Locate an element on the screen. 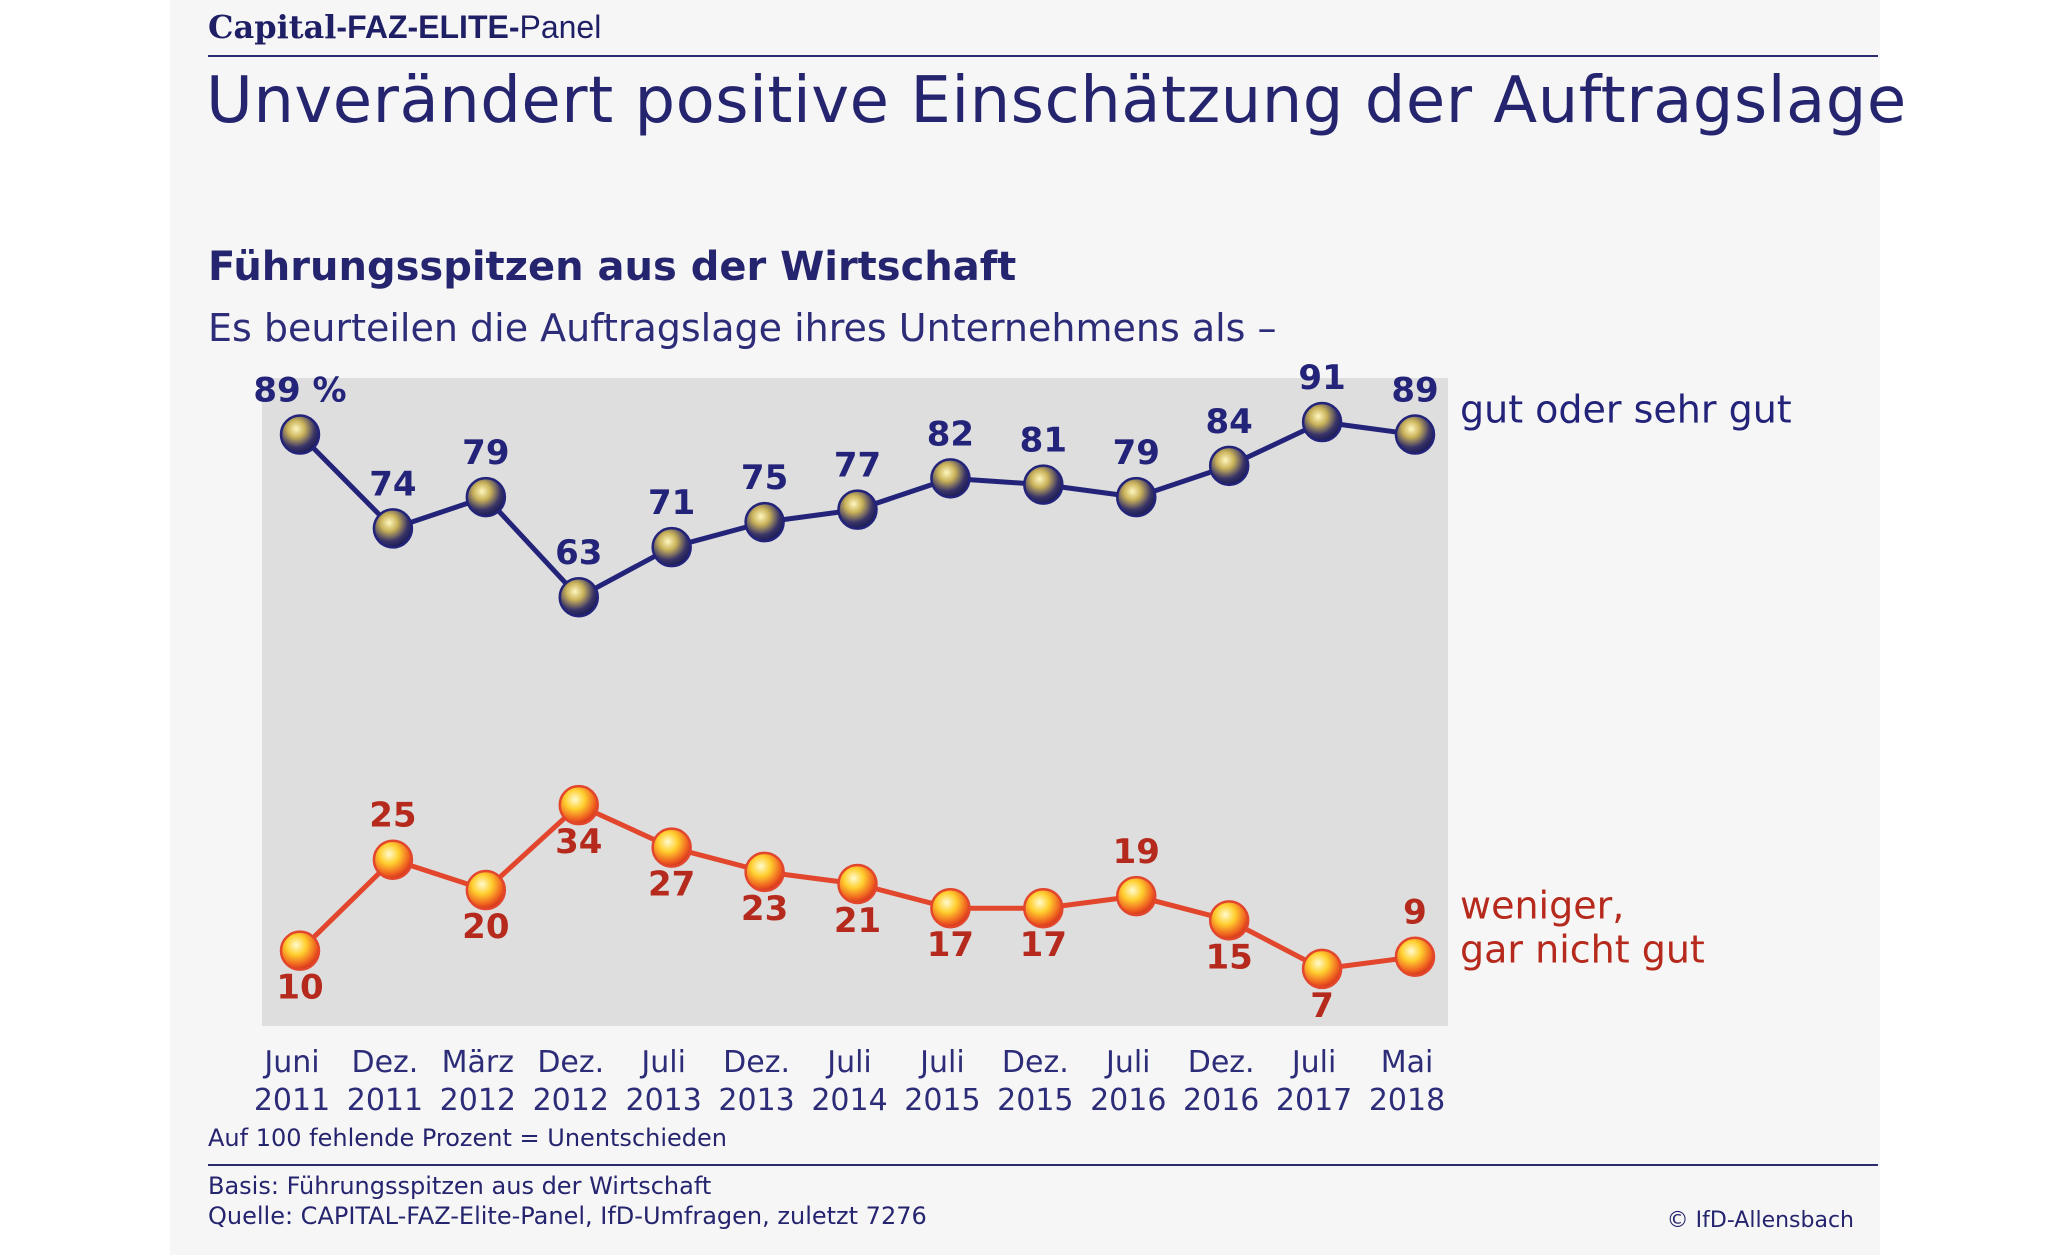 Image resolution: width=2048 pixels, height=1255 pixels. x-tick-label: 2014 is located at coordinates (849, 1100).